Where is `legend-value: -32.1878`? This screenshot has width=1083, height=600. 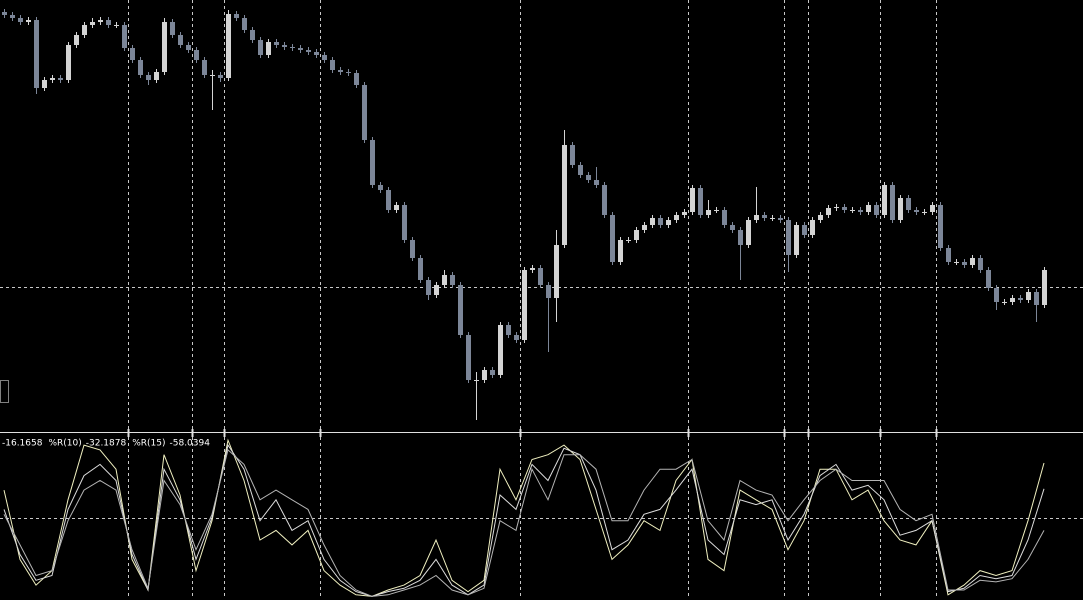
legend-value: -32.1878 is located at coordinates (106, 444).